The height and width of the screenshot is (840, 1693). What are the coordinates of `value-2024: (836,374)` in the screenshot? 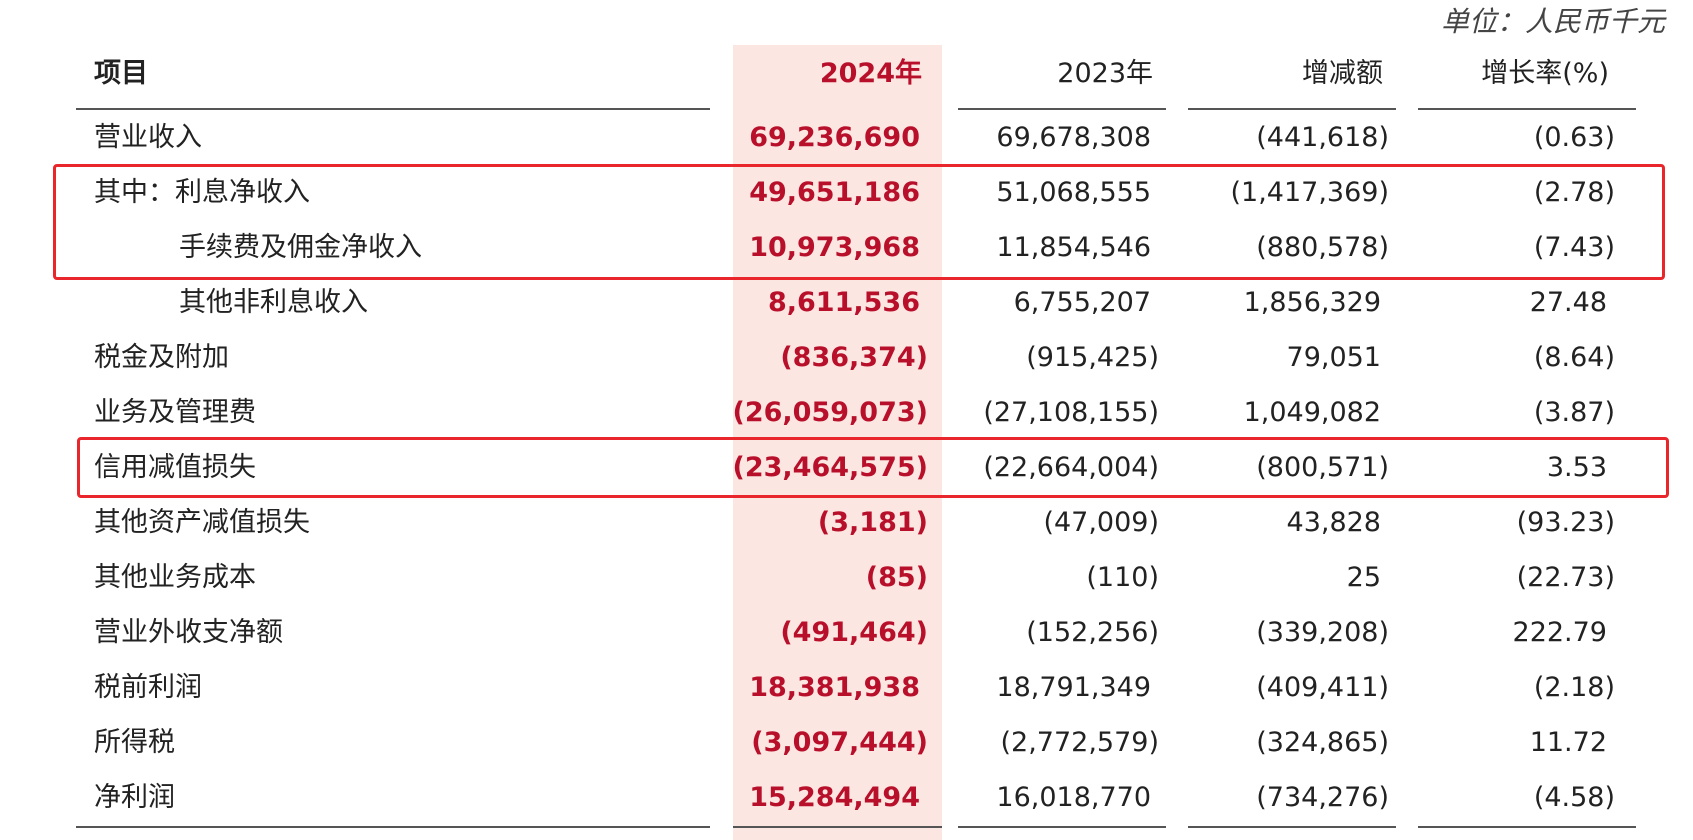 It's located at (854, 357).